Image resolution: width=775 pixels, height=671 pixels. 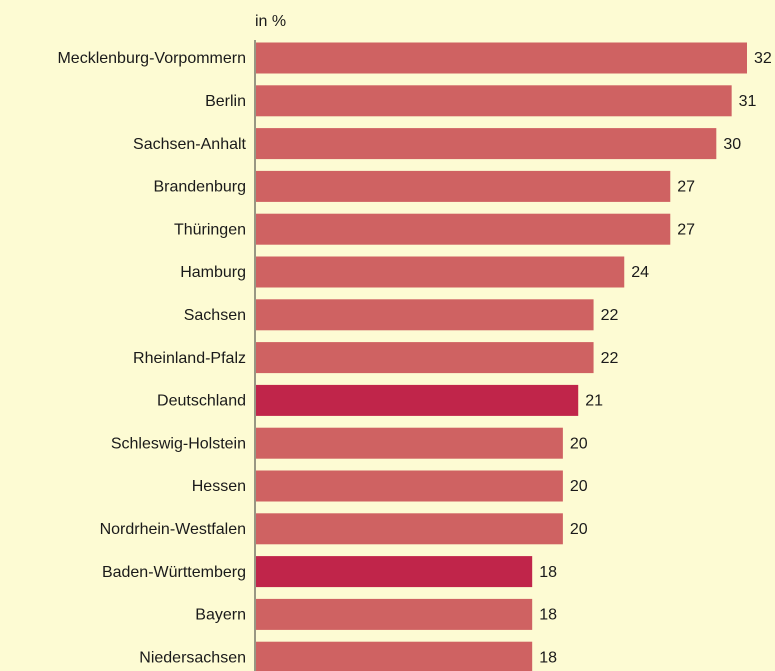 I want to click on category-label: Schleswig-Holstein, so click(x=178, y=443).